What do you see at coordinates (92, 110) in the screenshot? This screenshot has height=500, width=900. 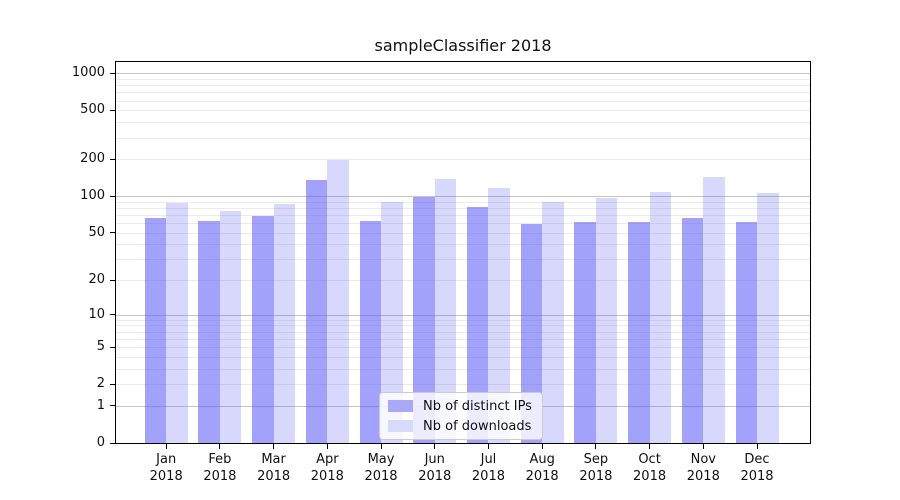 I see `y-tick-label: 500` at bounding box center [92, 110].